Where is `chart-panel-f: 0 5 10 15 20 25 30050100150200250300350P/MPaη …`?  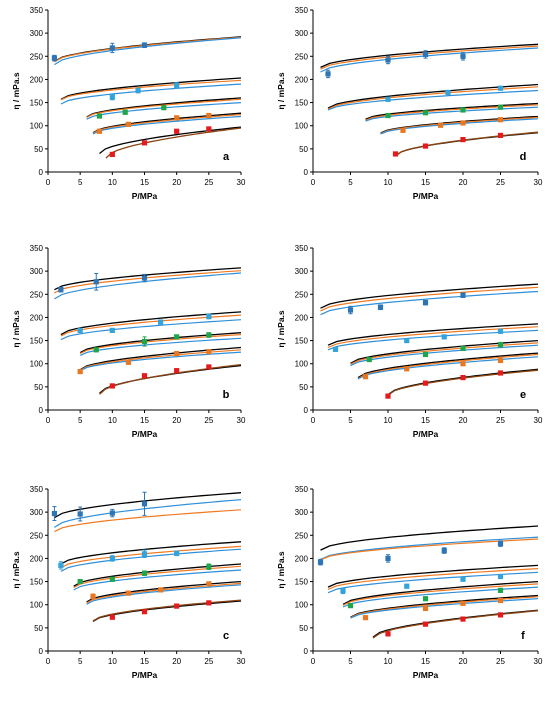
chart-panel-f: 0 5 10 15 20 25 30050100150200250300350P/MPaη … is located at coordinates (409, 582).